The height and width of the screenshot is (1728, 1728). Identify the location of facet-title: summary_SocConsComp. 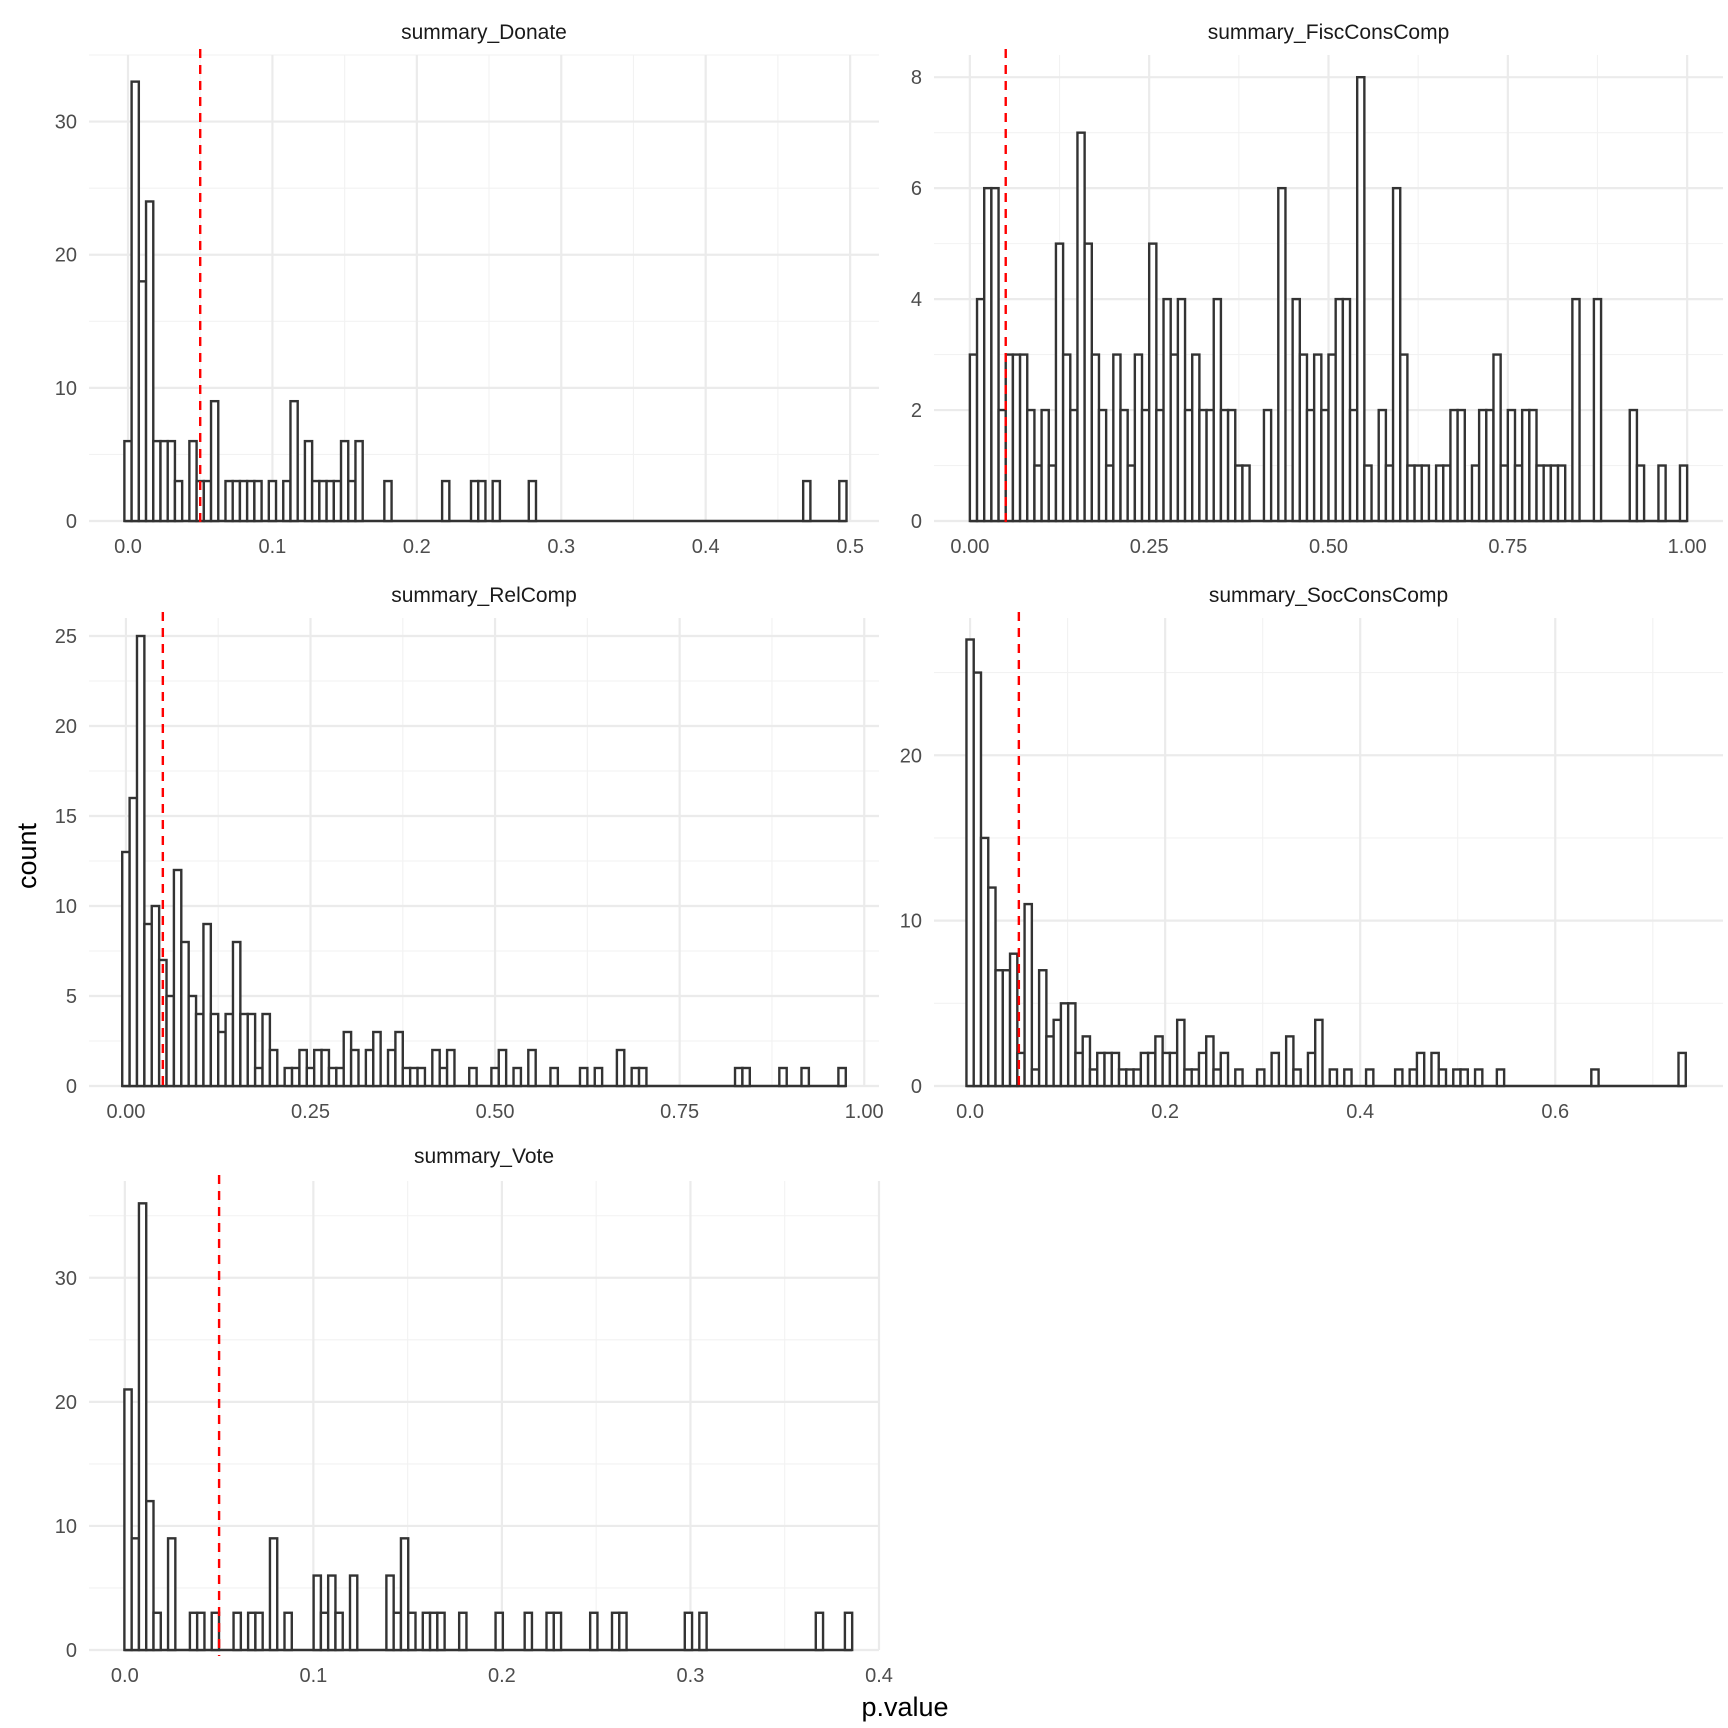
(1328, 595).